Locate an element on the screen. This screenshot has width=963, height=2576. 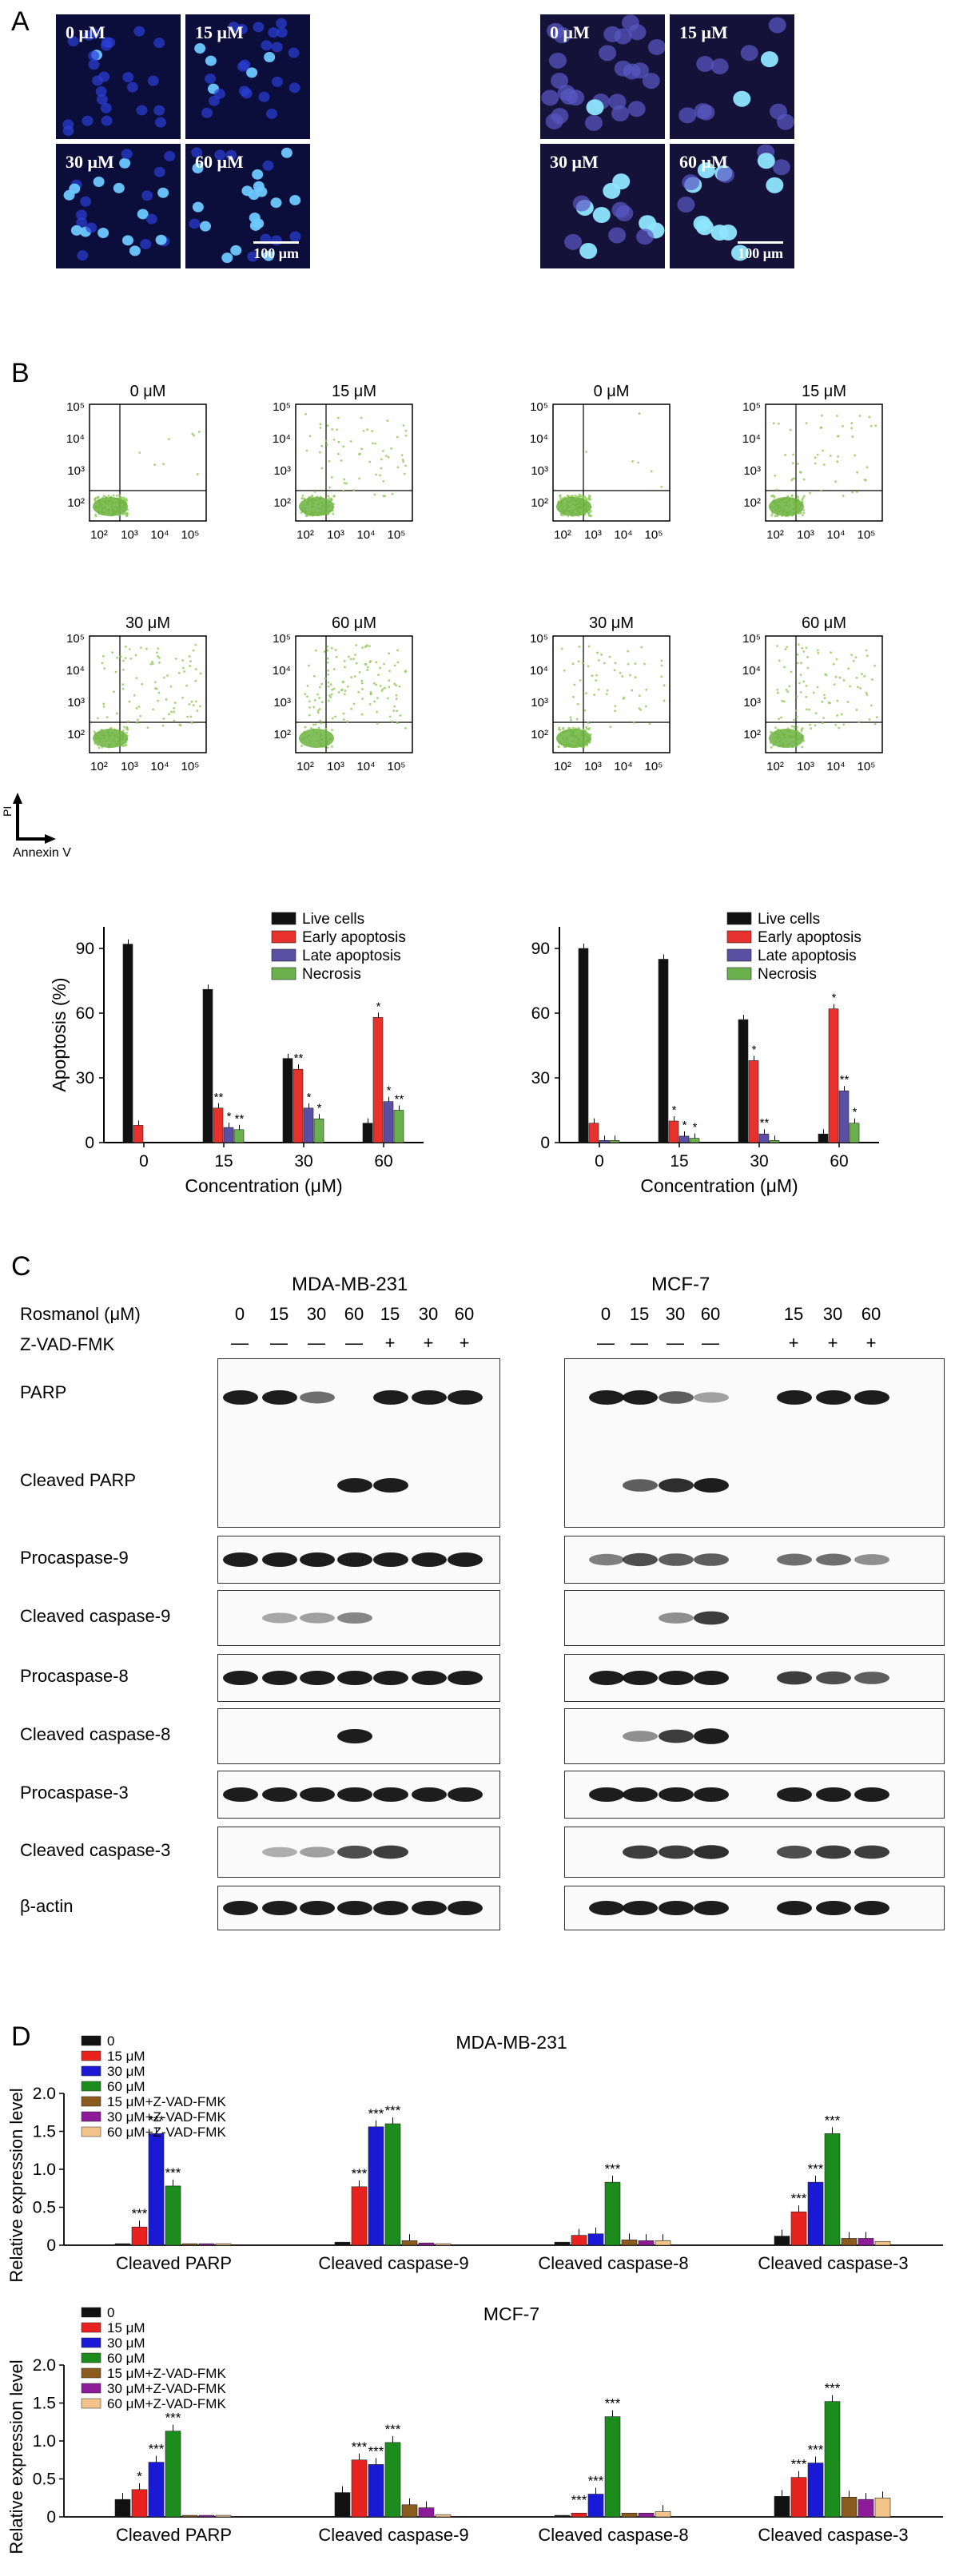
arrow-head-up is located at coordinates (17, 798).